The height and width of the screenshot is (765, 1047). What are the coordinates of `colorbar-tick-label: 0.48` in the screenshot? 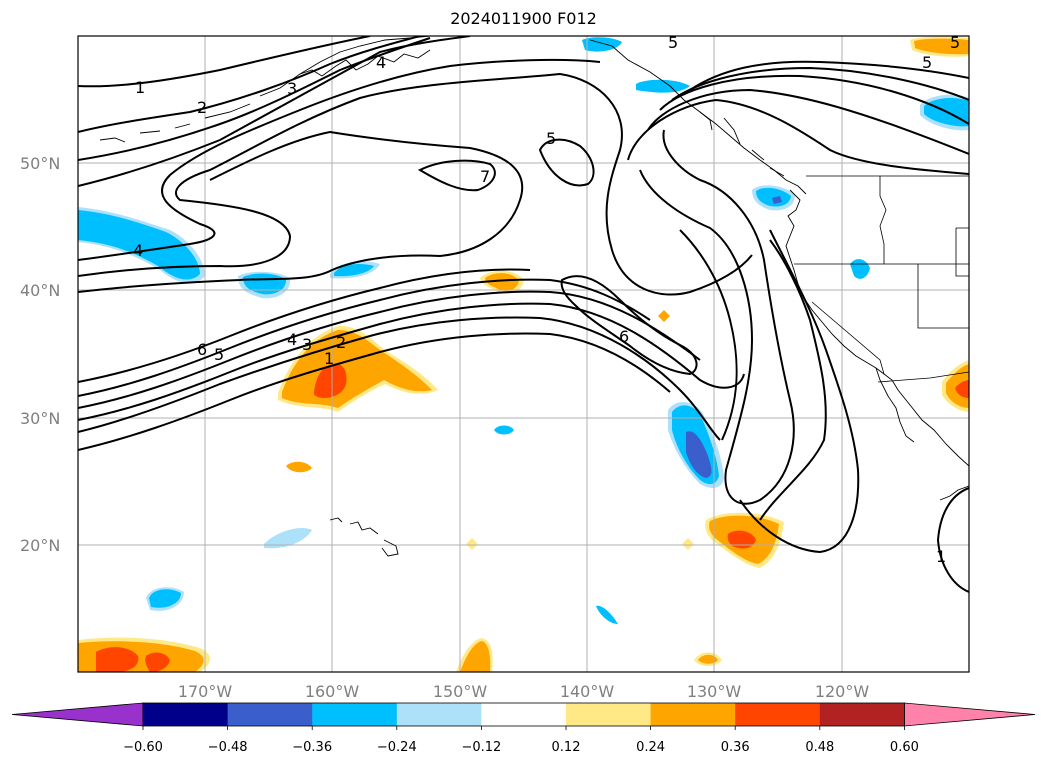 It's located at (819, 747).